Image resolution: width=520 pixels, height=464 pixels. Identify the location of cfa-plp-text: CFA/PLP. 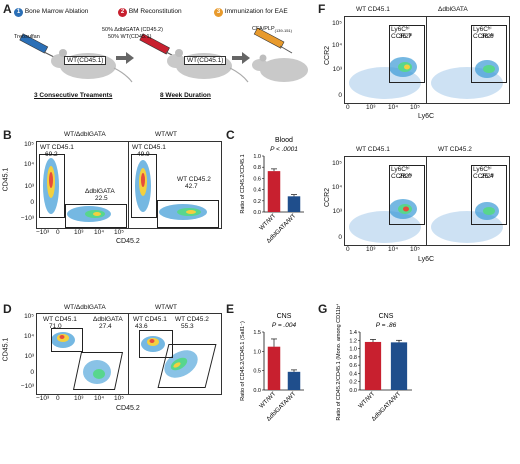
(263, 29).